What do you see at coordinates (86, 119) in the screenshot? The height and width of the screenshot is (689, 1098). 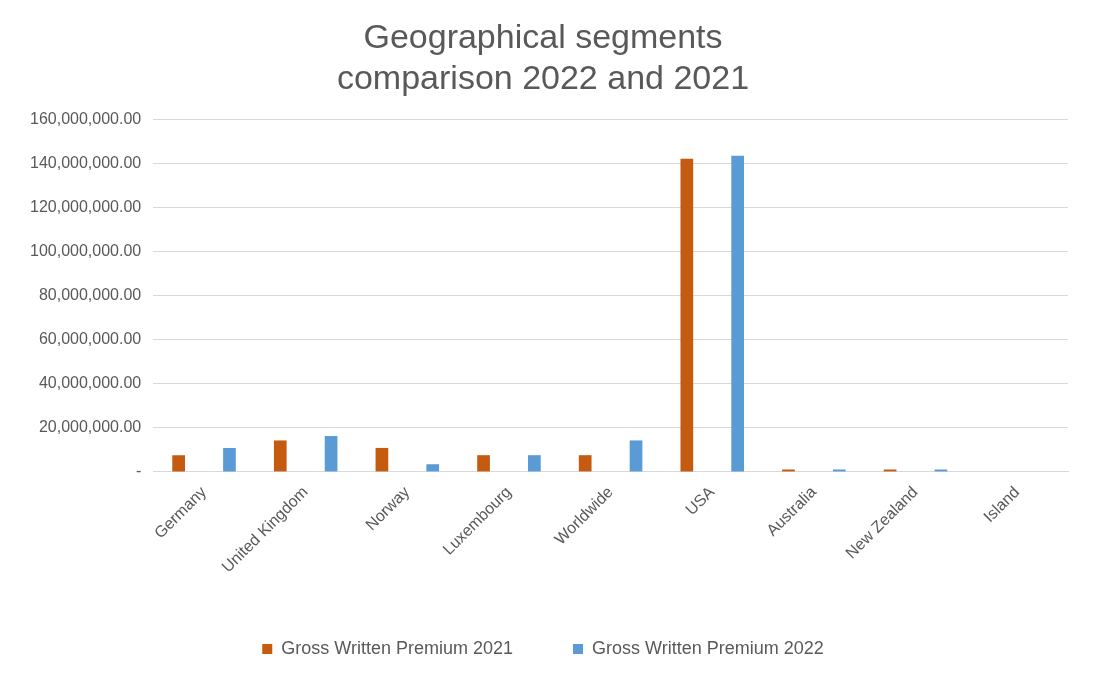 I see `y-tick-label: 160,000,000.00` at bounding box center [86, 119].